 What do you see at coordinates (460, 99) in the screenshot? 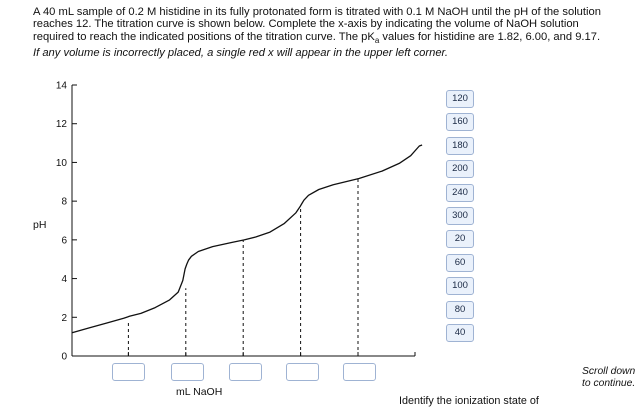
I see `answer-tile: 120` at bounding box center [460, 99].